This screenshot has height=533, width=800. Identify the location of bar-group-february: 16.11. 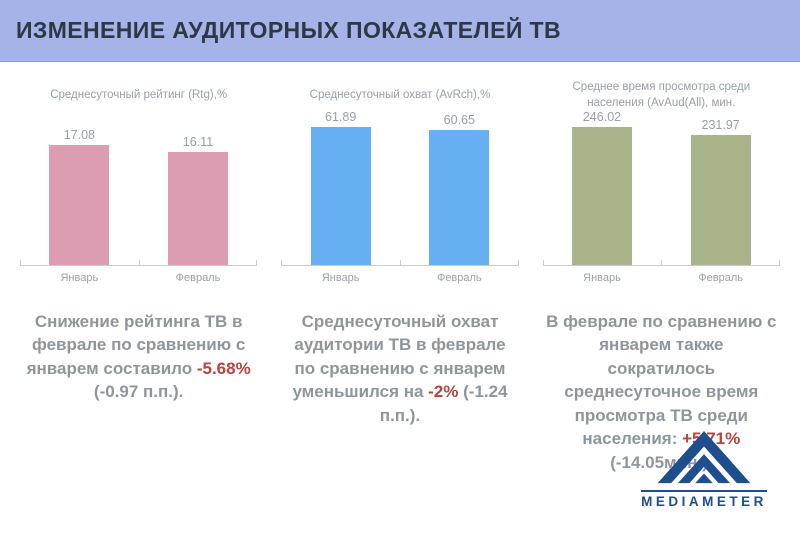
(198, 200).